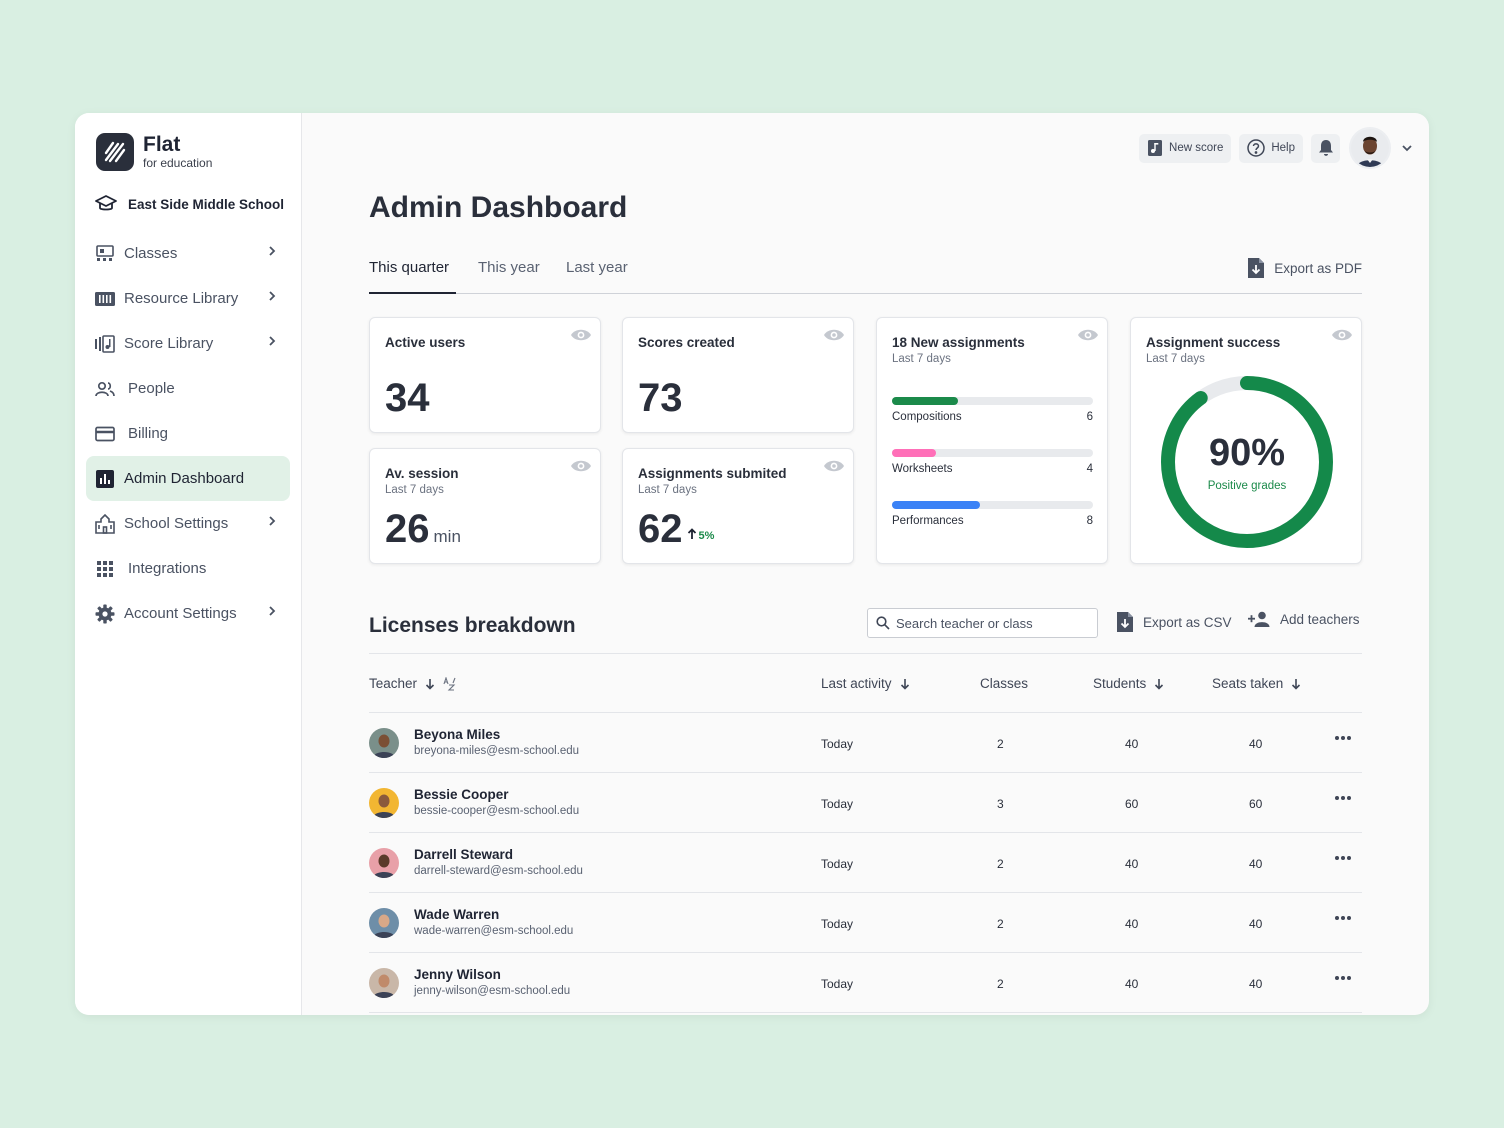 This screenshot has height=1128, width=1504. What do you see at coordinates (958, 342) in the screenshot?
I see `card-title: 18 New assignments` at bounding box center [958, 342].